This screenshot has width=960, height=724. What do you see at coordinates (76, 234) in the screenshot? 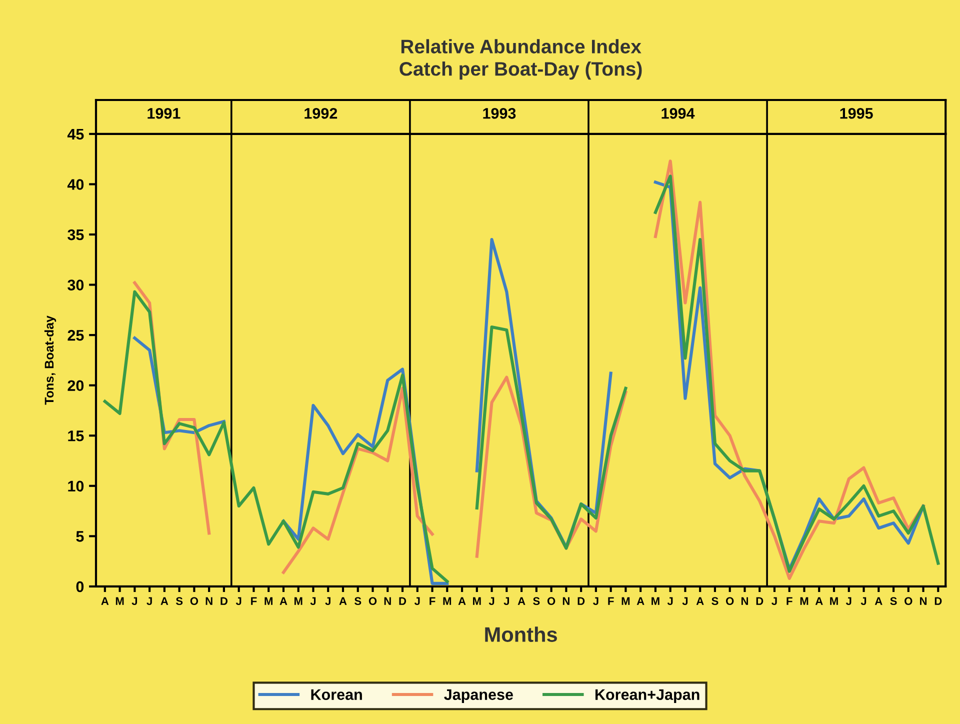
I see `y-tick-label: 35` at bounding box center [76, 234].